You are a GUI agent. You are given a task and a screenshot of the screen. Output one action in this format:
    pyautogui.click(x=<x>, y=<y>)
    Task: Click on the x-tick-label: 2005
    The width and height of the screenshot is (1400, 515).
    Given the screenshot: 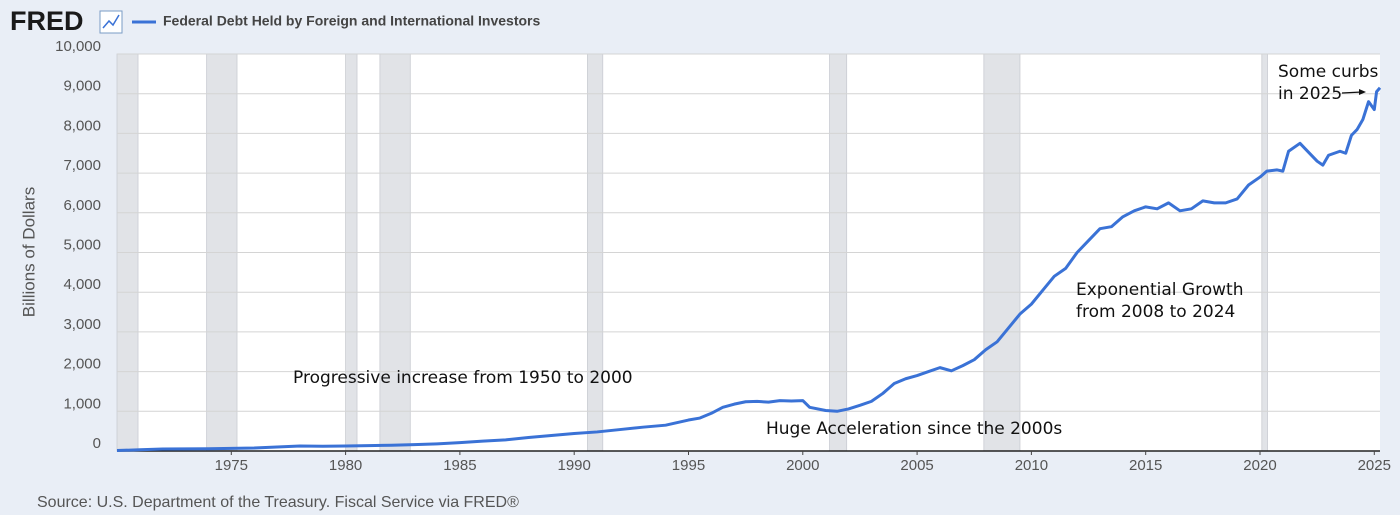 What is the action you would take?
    pyautogui.click(x=916, y=465)
    